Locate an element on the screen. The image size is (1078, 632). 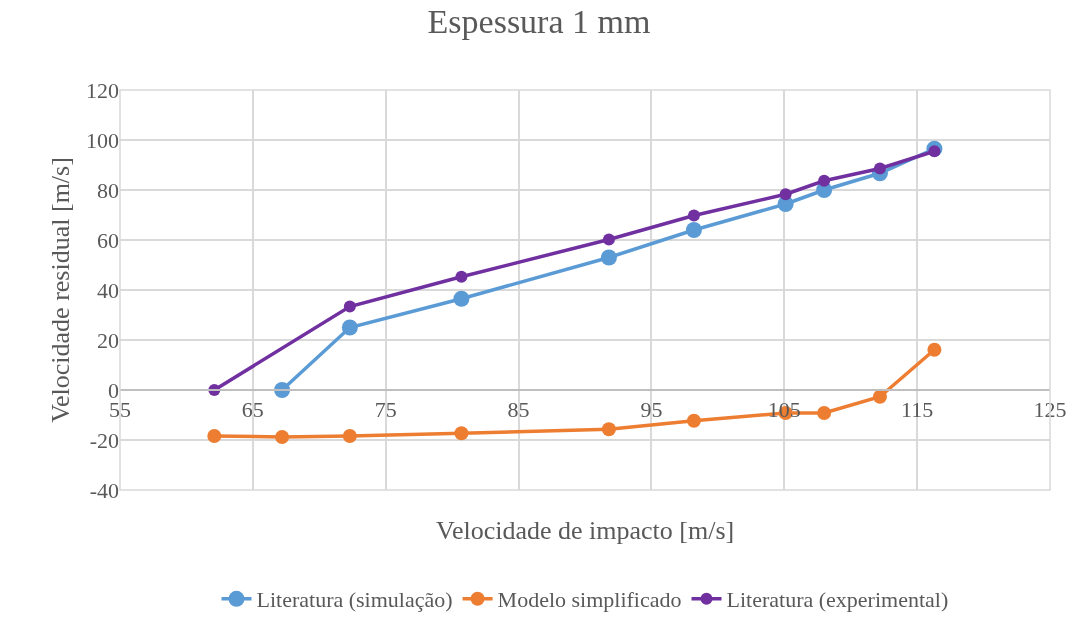
x-tick-label: 95 is located at coordinates (651, 410).